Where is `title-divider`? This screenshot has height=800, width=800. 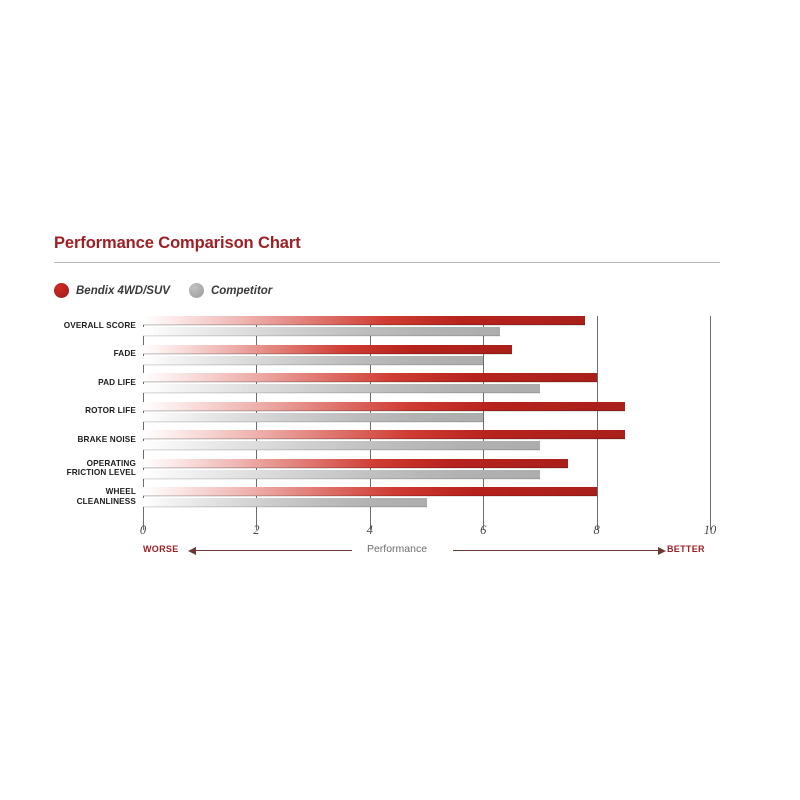
title-divider is located at coordinates (387, 262).